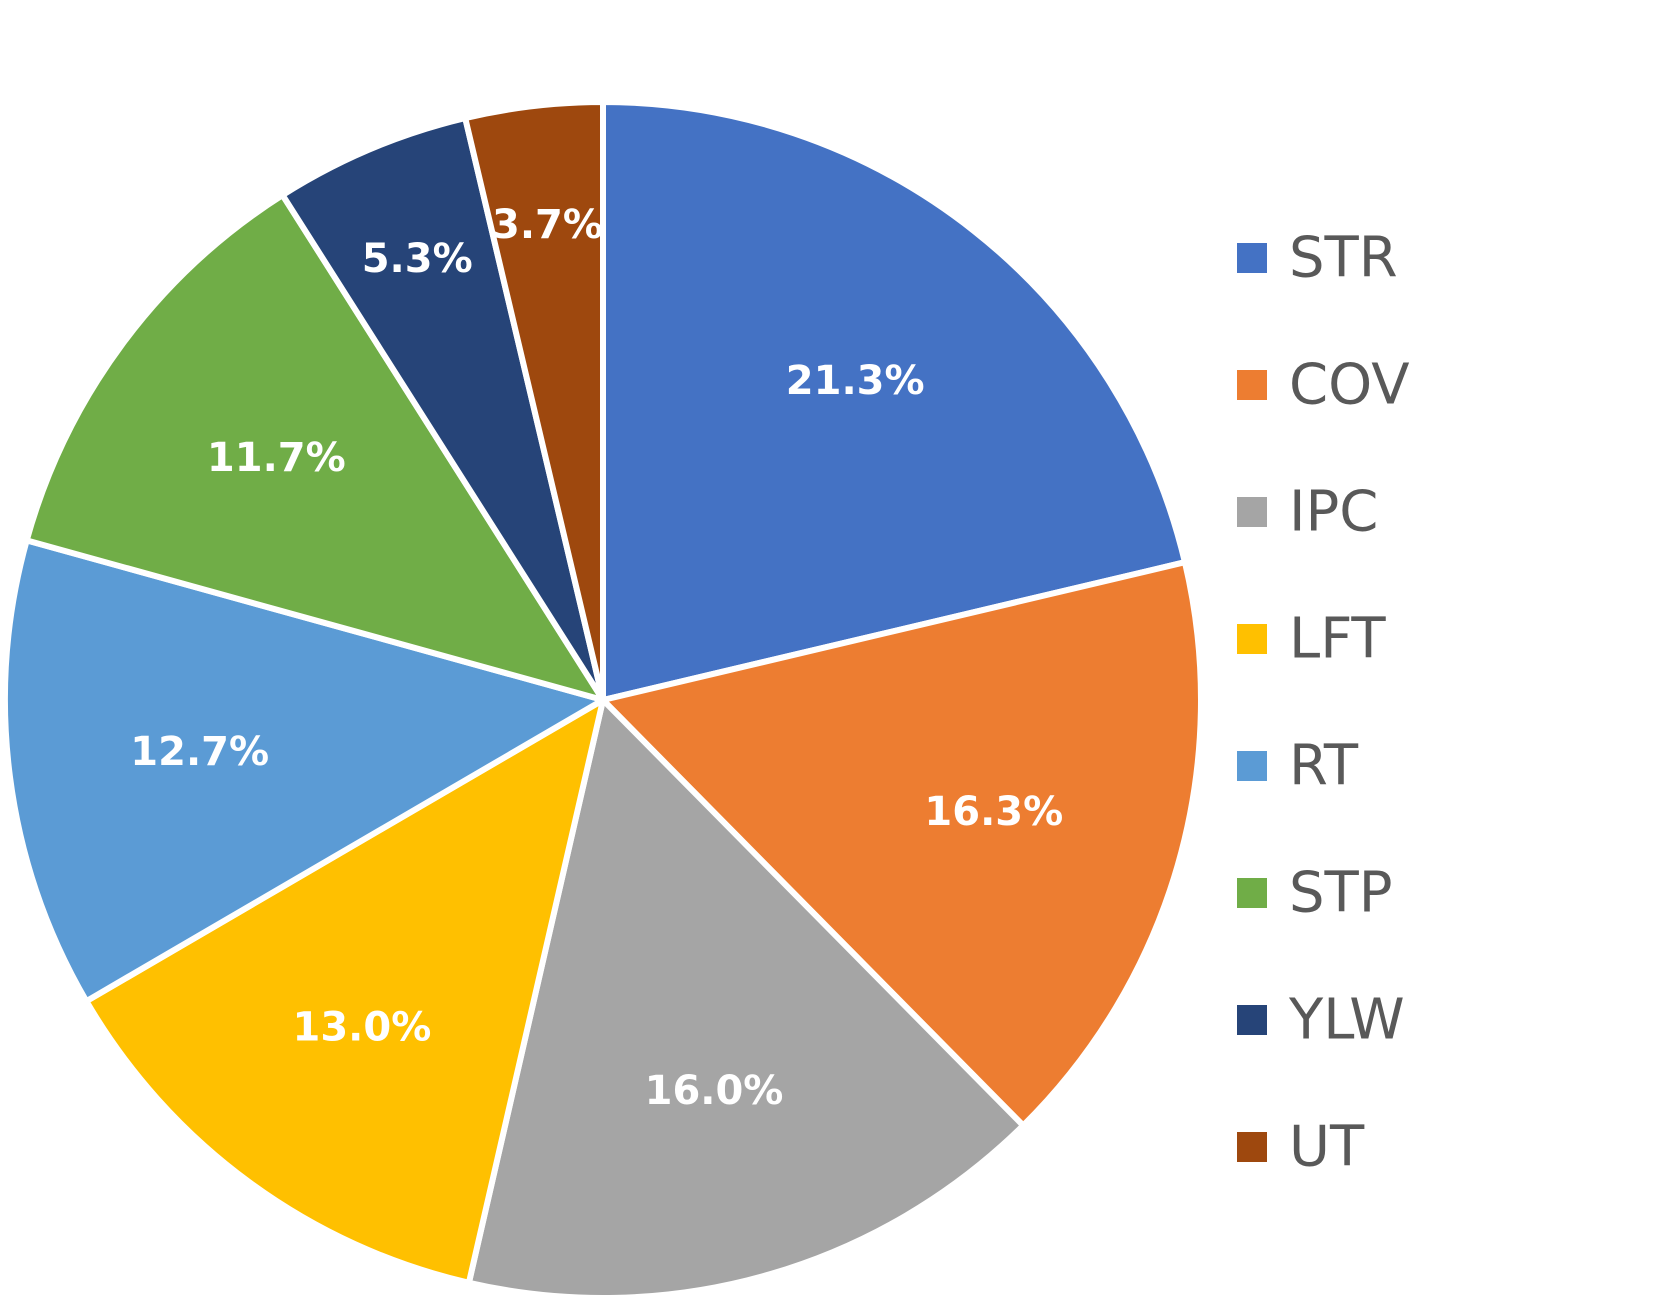 This screenshot has height=1300, width=1658. I want to click on legend-item-rt: RT, so click(1298, 766).